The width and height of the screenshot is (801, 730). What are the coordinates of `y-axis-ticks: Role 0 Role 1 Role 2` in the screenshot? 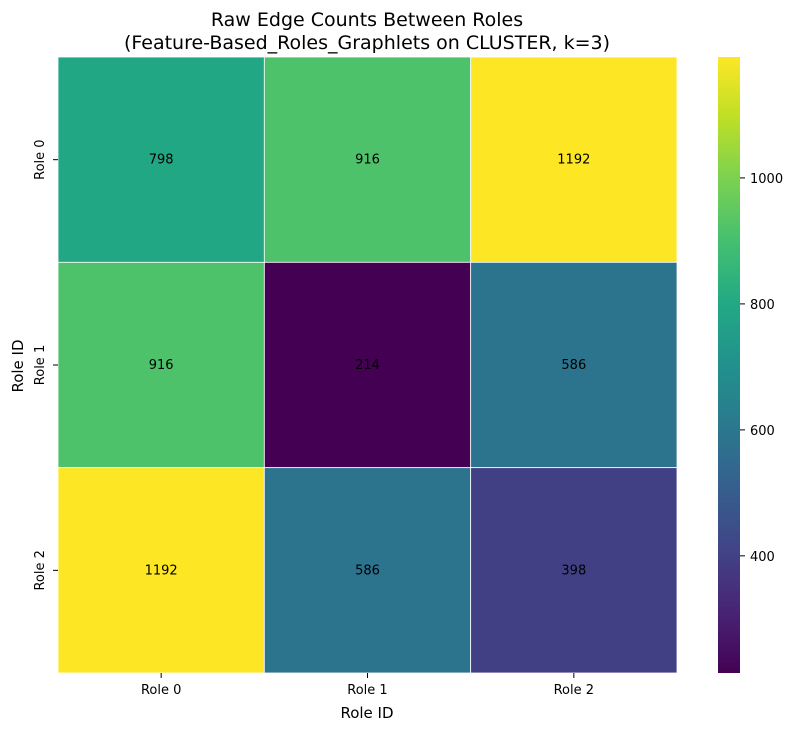 It's located at (45, 365).